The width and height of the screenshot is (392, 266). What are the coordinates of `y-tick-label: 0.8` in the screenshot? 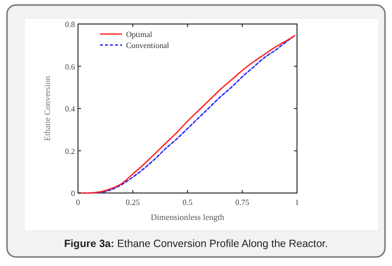 It's located at (70, 24).